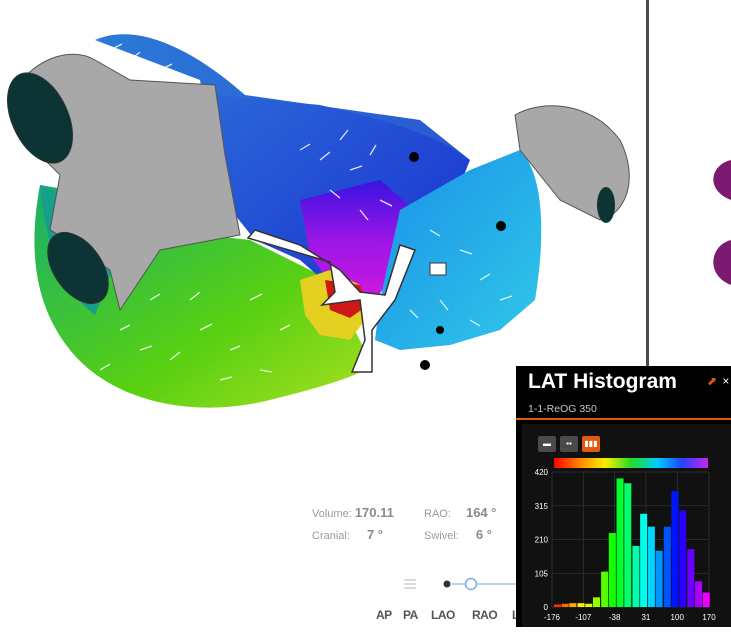 This screenshot has height=632, width=731. What do you see at coordinates (647, 186) in the screenshot?
I see `view-divider` at bounding box center [647, 186].